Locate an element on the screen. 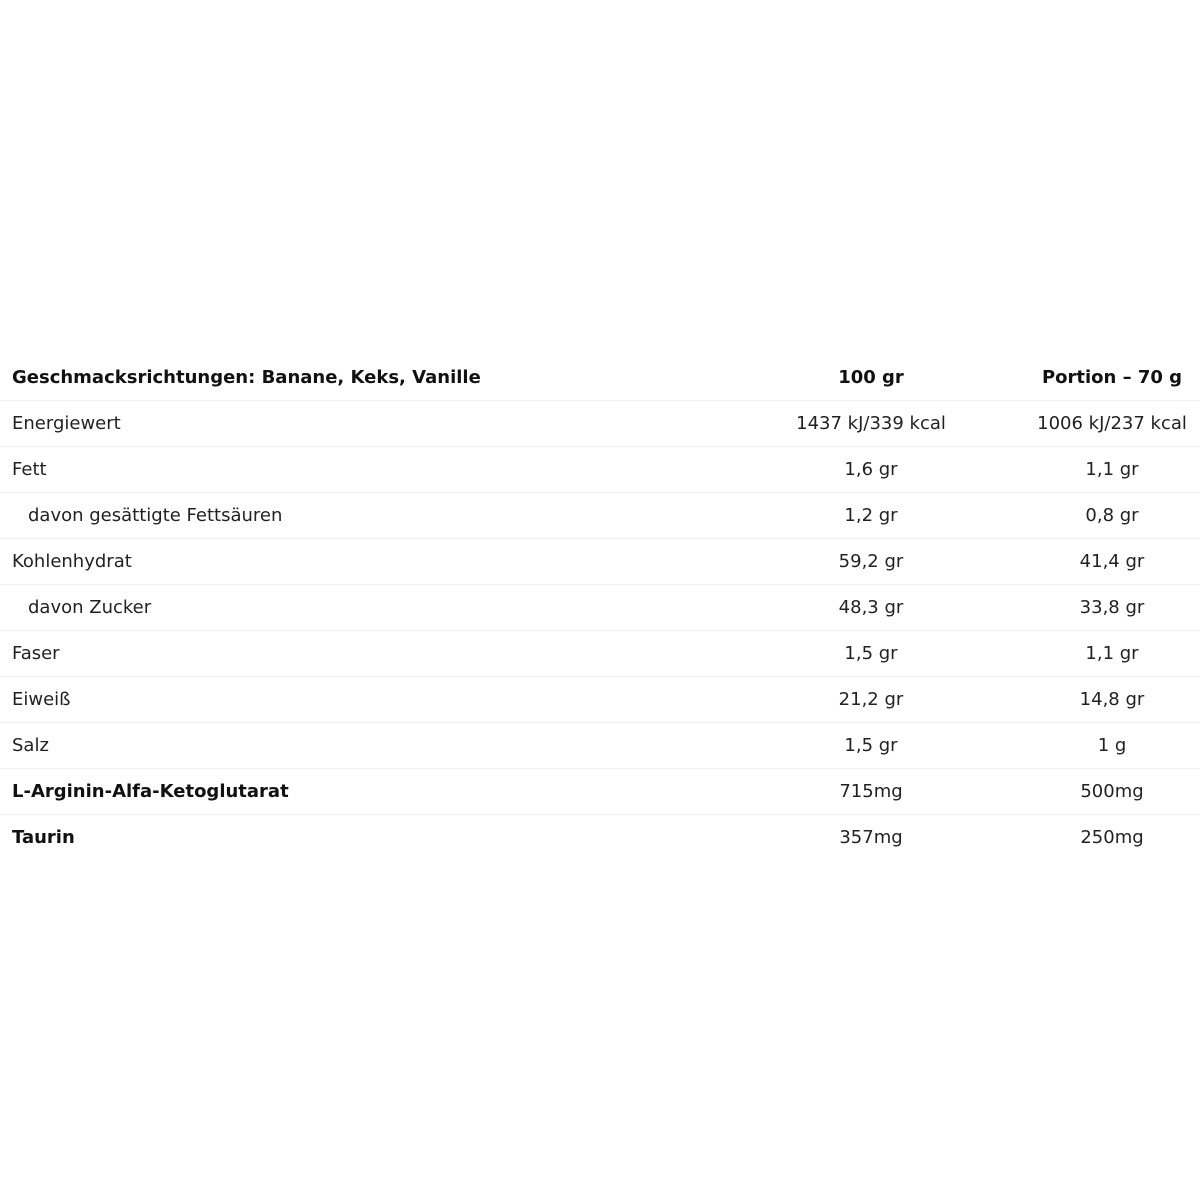 Image resolution: width=1200 pixels, height=1200 pixels. value-portion: 14,8 gr is located at coordinates (1112, 699).